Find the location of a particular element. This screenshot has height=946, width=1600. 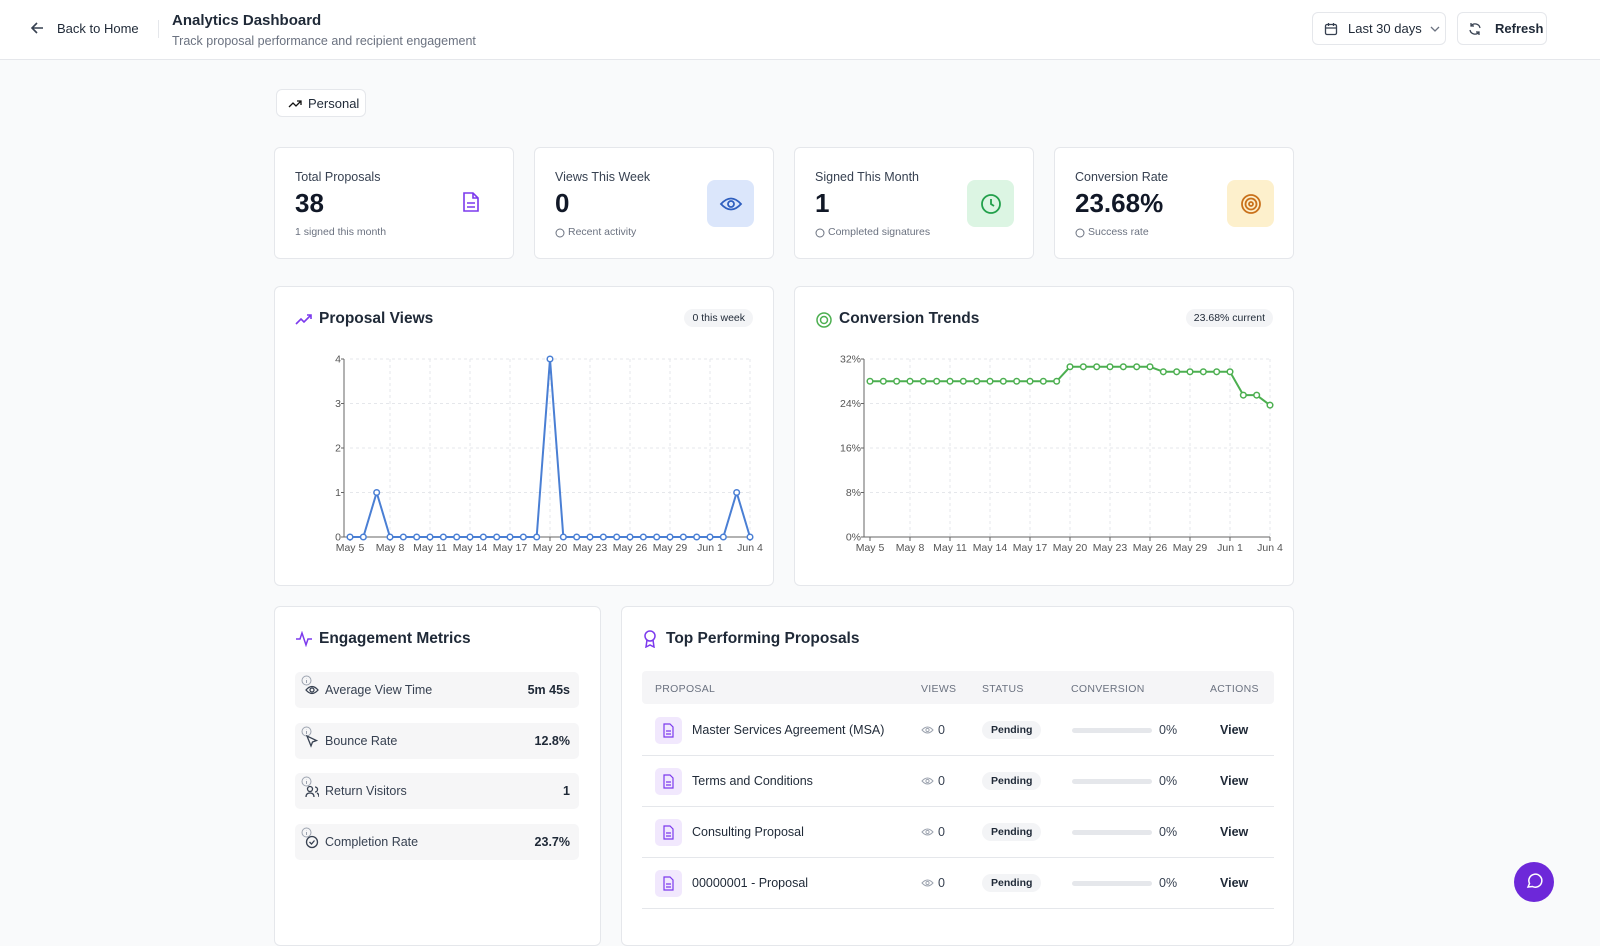

back-link: Back to Home is located at coordinates (83, 28).